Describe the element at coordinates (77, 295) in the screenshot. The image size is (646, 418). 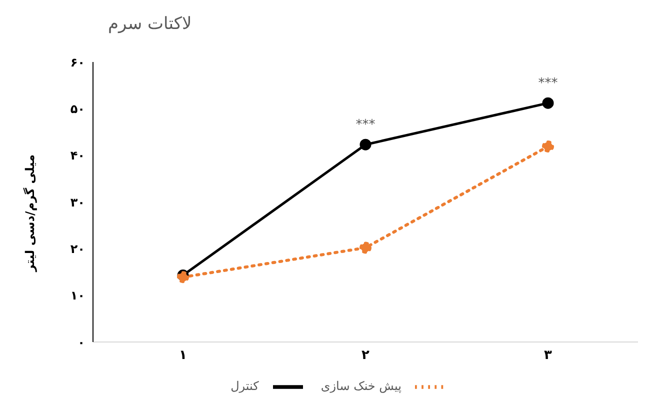
I see `y-tick-label: ۱۰` at that location.